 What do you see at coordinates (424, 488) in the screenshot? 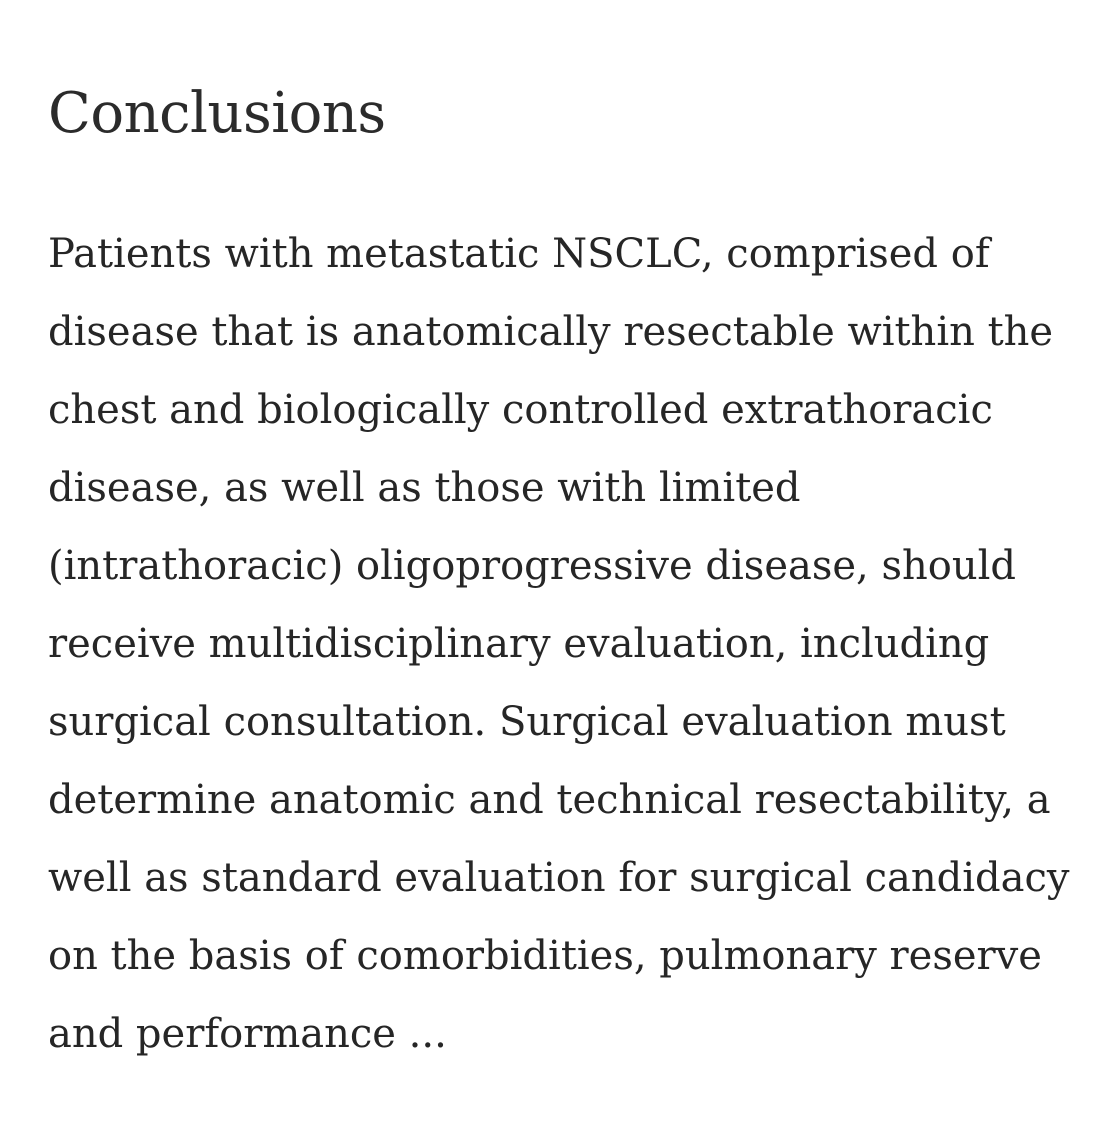
I see `paragraph-line: disease, as well as those with limited` at bounding box center [424, 488].